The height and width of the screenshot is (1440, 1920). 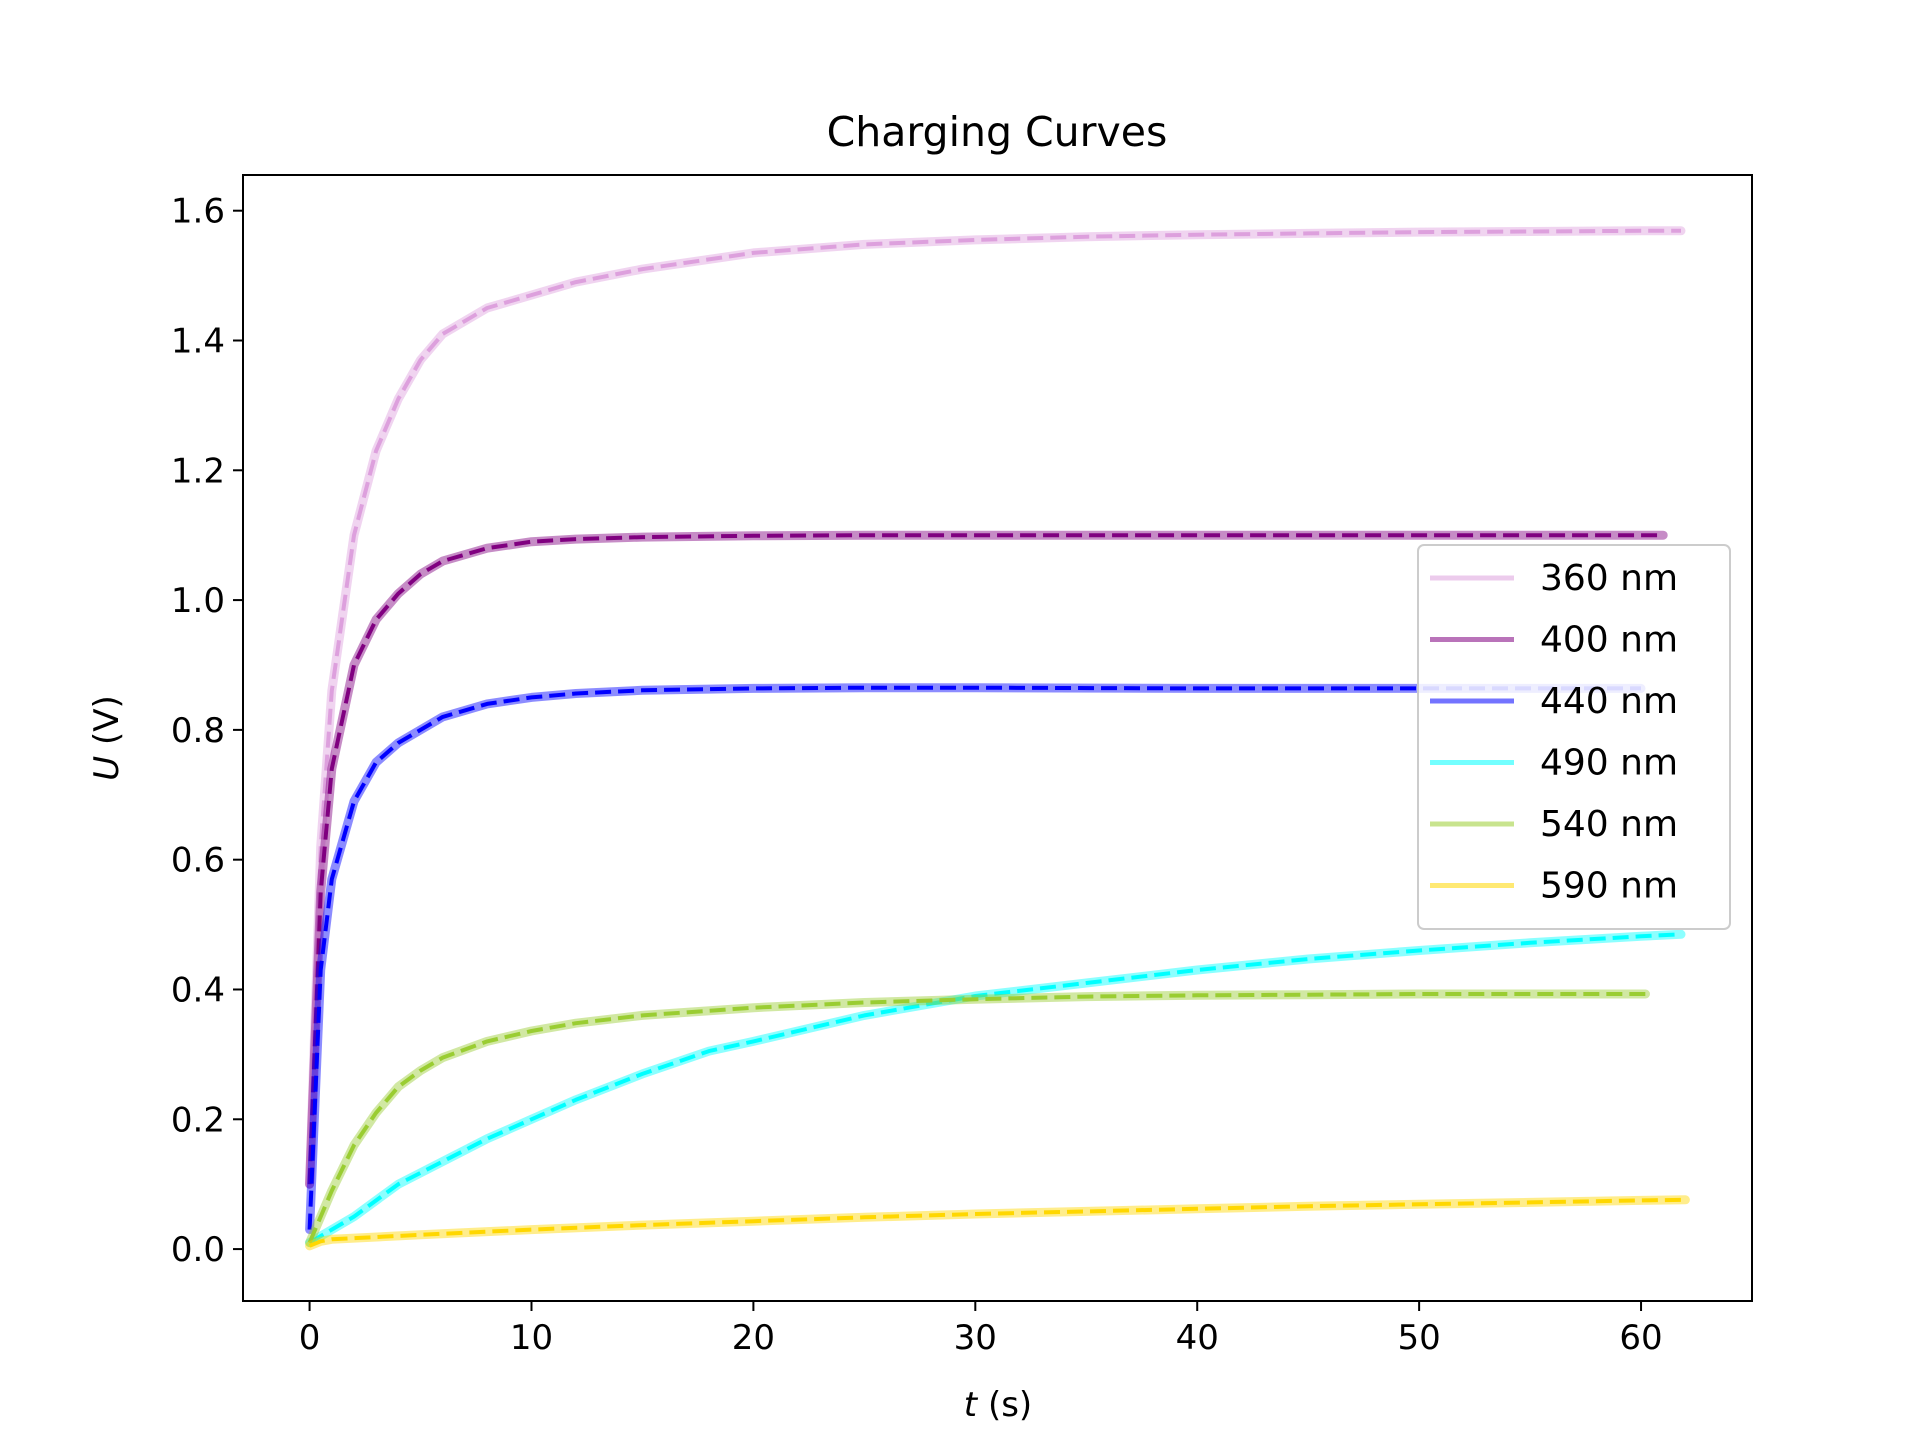 I want to click on y-axis: 0.0 0.2 0.4 0.6 0.8 1.0 1.2 1.4 1.6, so click(x=207, y=731).